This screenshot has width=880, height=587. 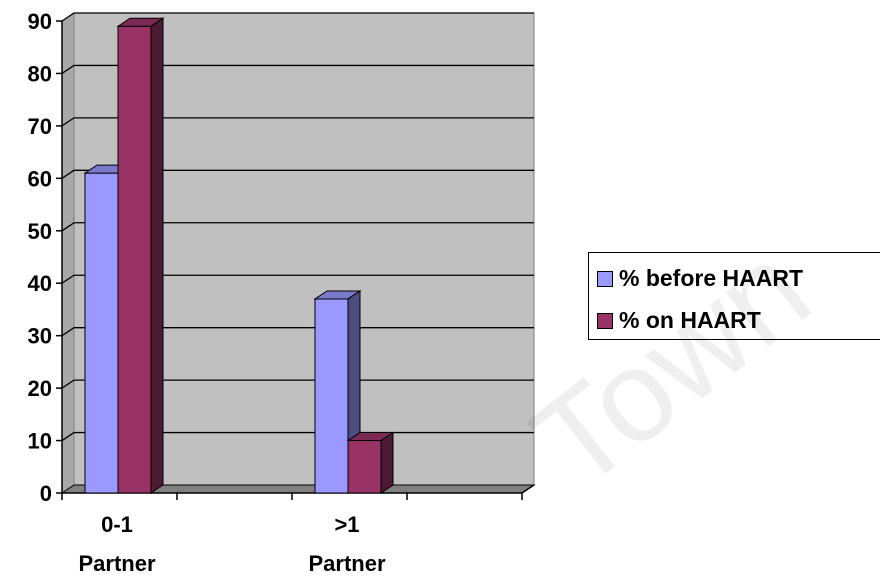 I want to click on y-tick-label: 70, so click(x=40, y=126).